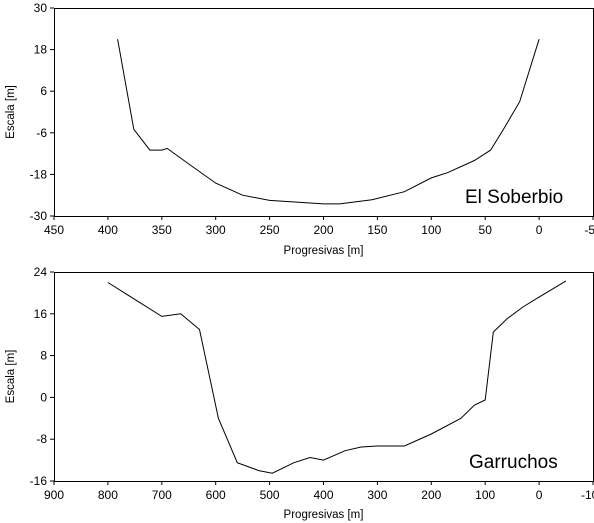 This screenshot has width=594, height=523. I want to click on y-tick-label: -30, so click(39, 216).